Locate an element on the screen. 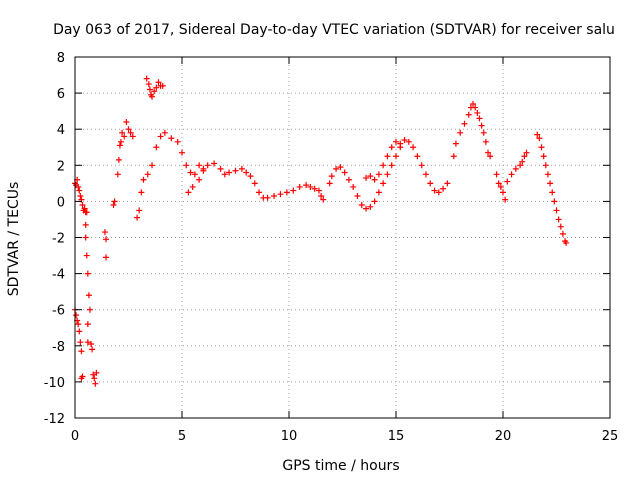  y-tick-label: 8 is located at coordinates (61, 58).